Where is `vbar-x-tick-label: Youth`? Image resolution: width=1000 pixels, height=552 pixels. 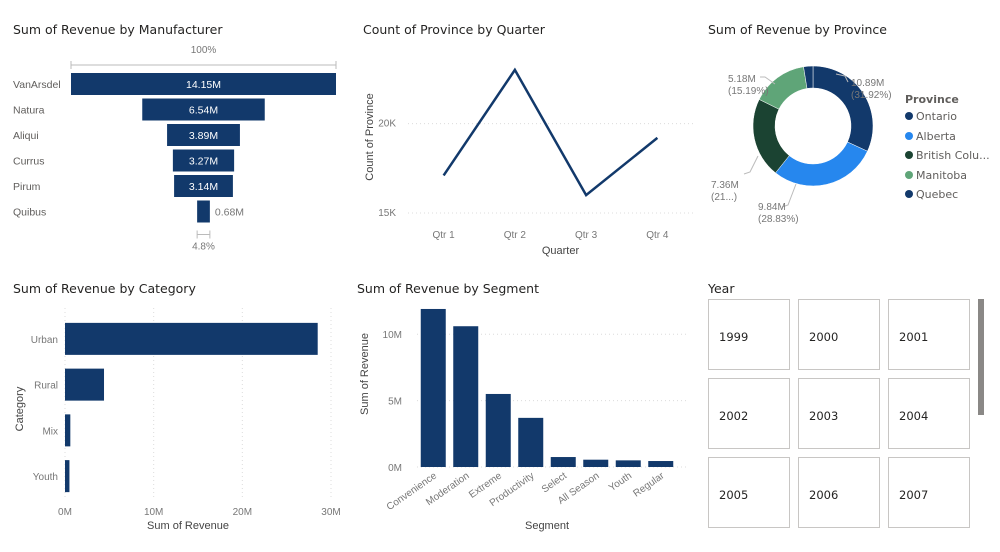 vbar-x-tick-label: Youth is located at coordinates (620, 481).